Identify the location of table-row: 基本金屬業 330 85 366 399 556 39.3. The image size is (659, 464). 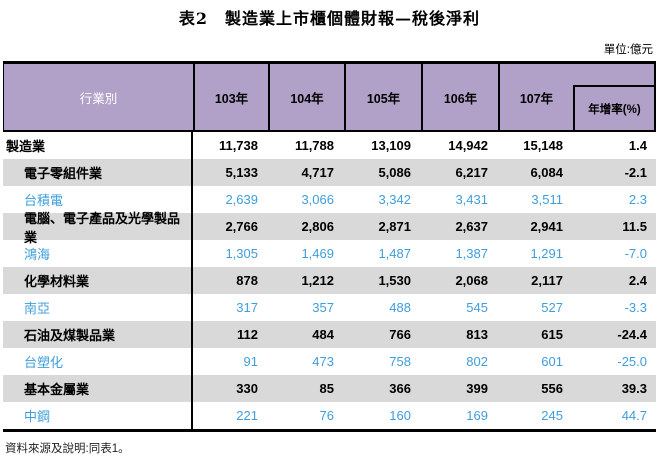
(329, 388).